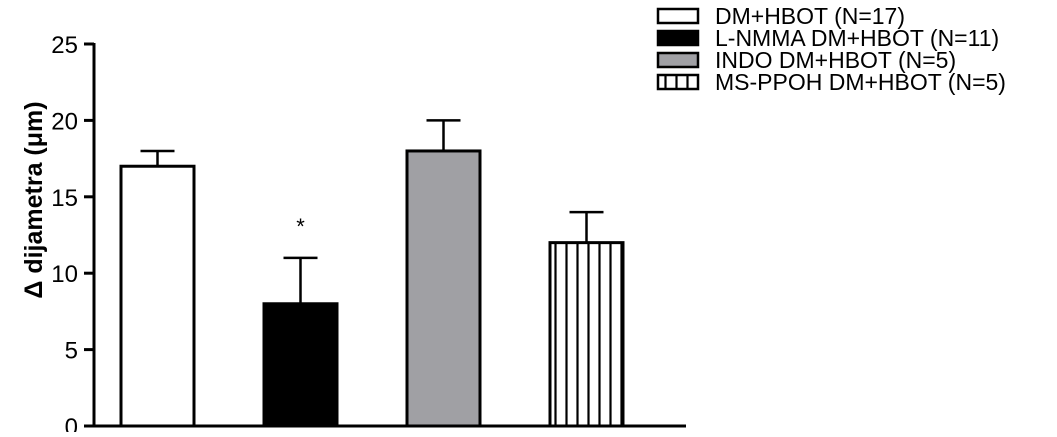 This screenshot has height=437, width=1057. Describe the element at coordinates (857, 38) in the screenshot. I see `legend-label: L-NMMA DM+HBOT (N=11)` at that location.